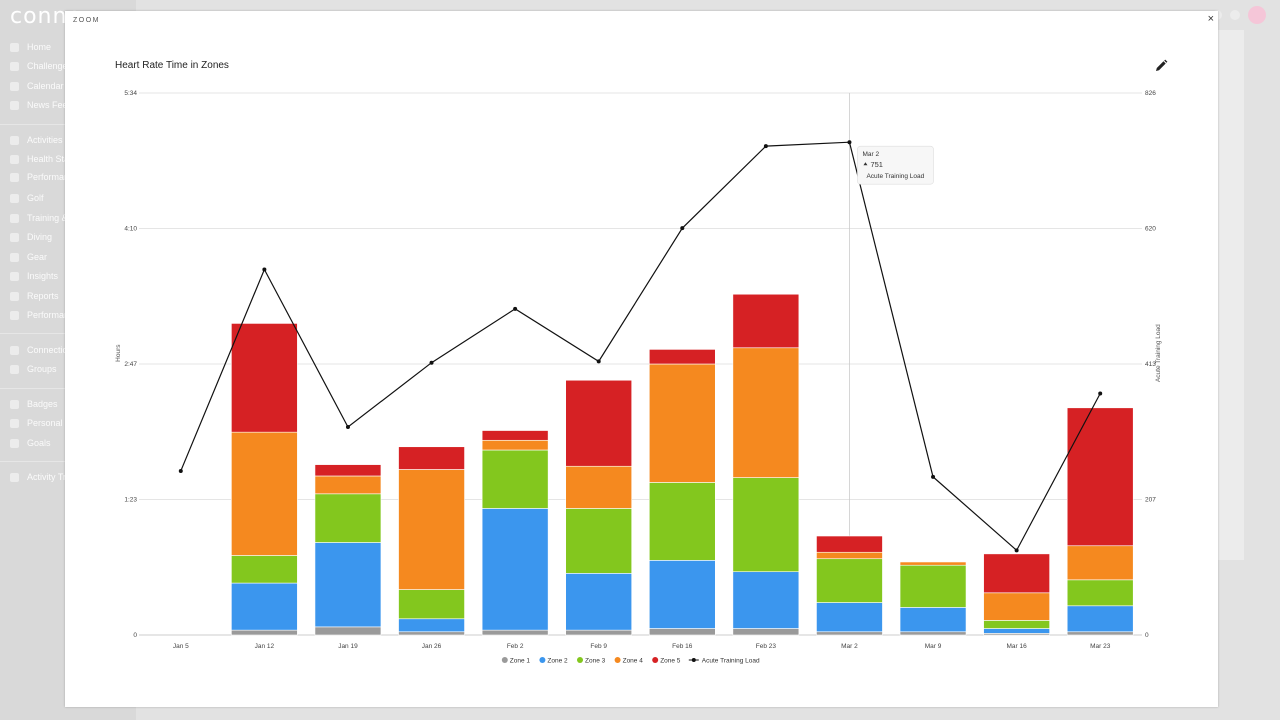 This screenshot has height=720, width=1280. I want to click on legend-label: Zone 1, so click(520, 660).